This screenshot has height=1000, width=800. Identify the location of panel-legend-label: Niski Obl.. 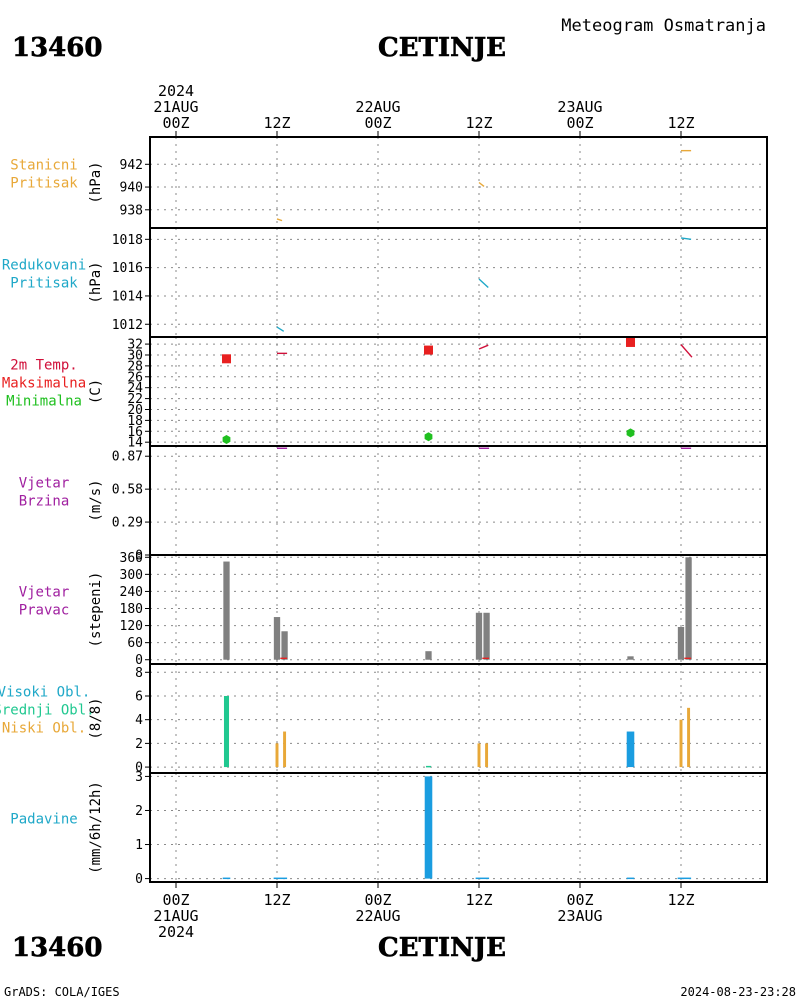
(44, 729).